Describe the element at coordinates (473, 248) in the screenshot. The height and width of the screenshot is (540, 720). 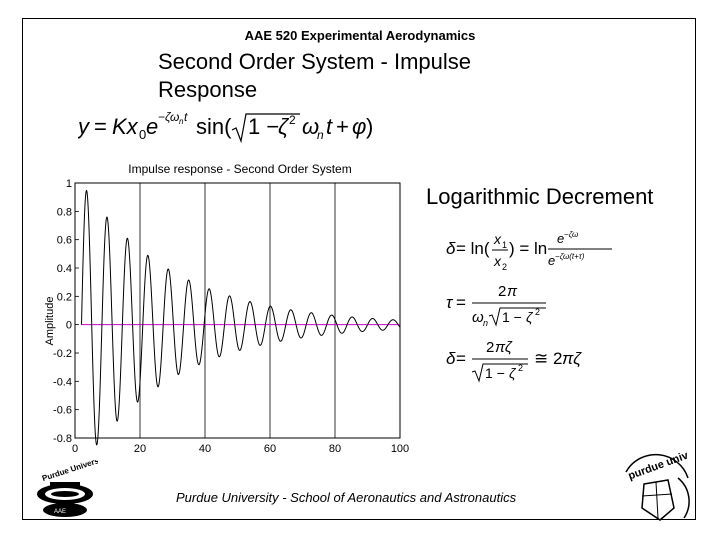
I see `svg-text: = ln(` at that location.